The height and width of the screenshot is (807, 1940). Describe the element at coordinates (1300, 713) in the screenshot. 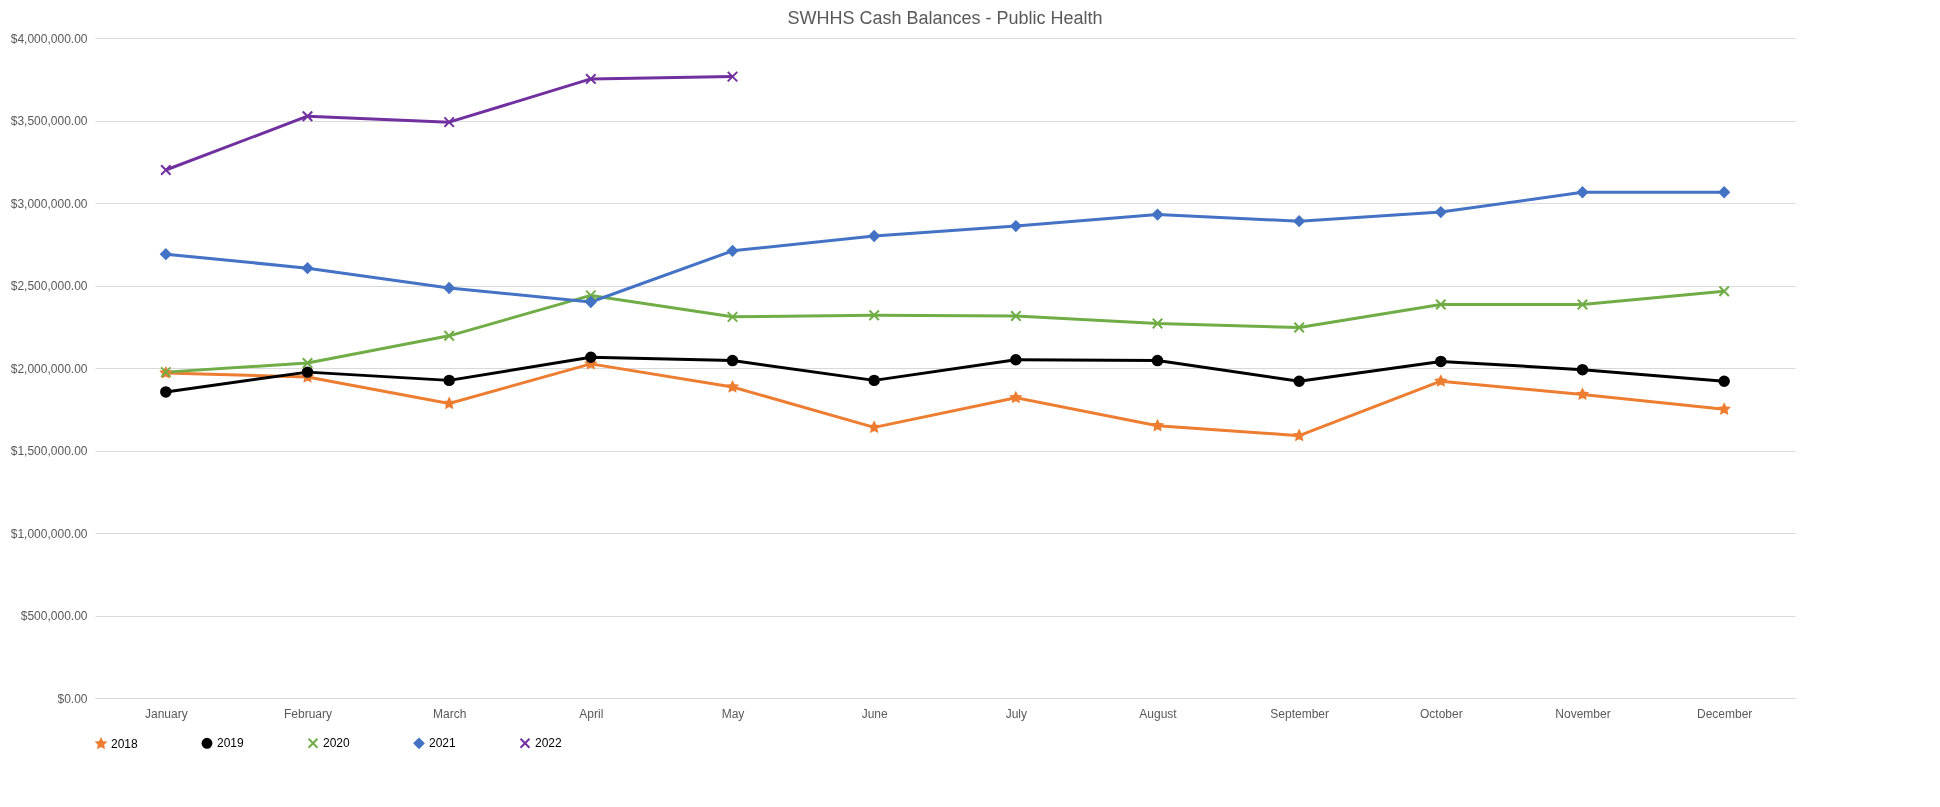

I see `x-tick-label: September` at that location.